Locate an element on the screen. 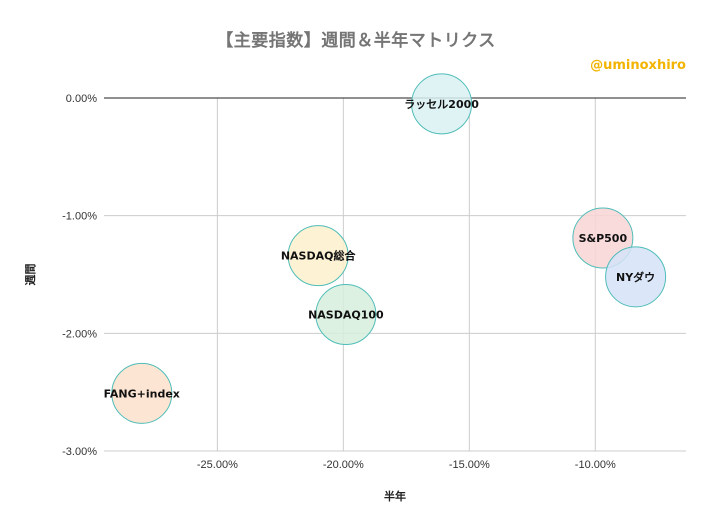  bubble-label: S&P500 is located at coordinates (603, 238).